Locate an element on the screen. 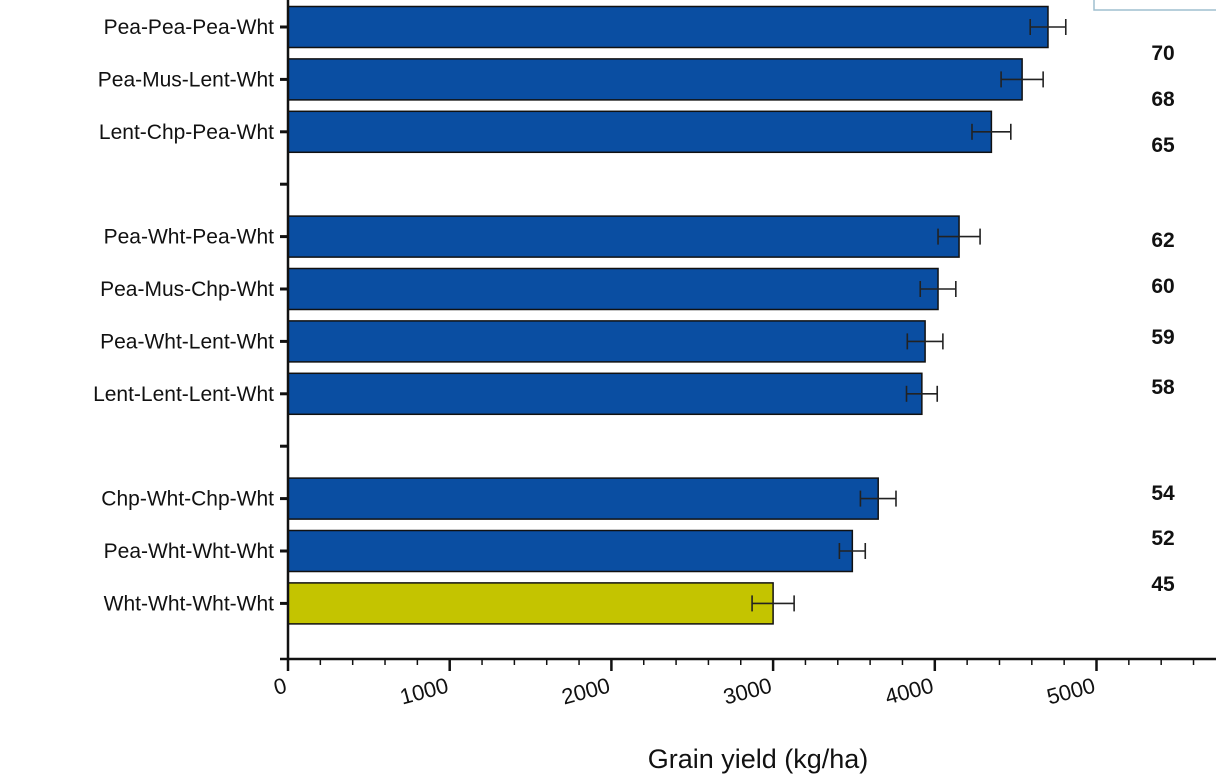 Image resolution: width=1216 pixels, height=776 pixels. side-value-label: 45 is located at coordinates (1163, 584).